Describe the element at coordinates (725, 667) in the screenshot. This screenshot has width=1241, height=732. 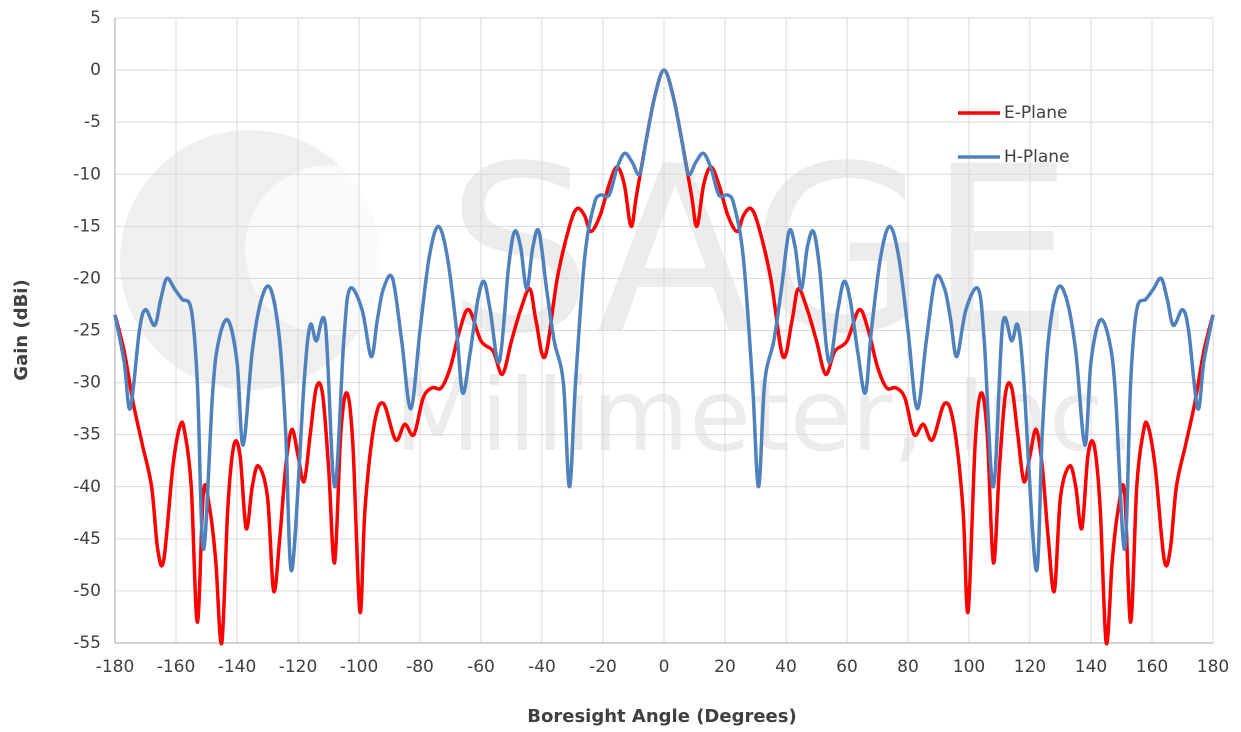
I see `x-tick-label: 20` at that location.